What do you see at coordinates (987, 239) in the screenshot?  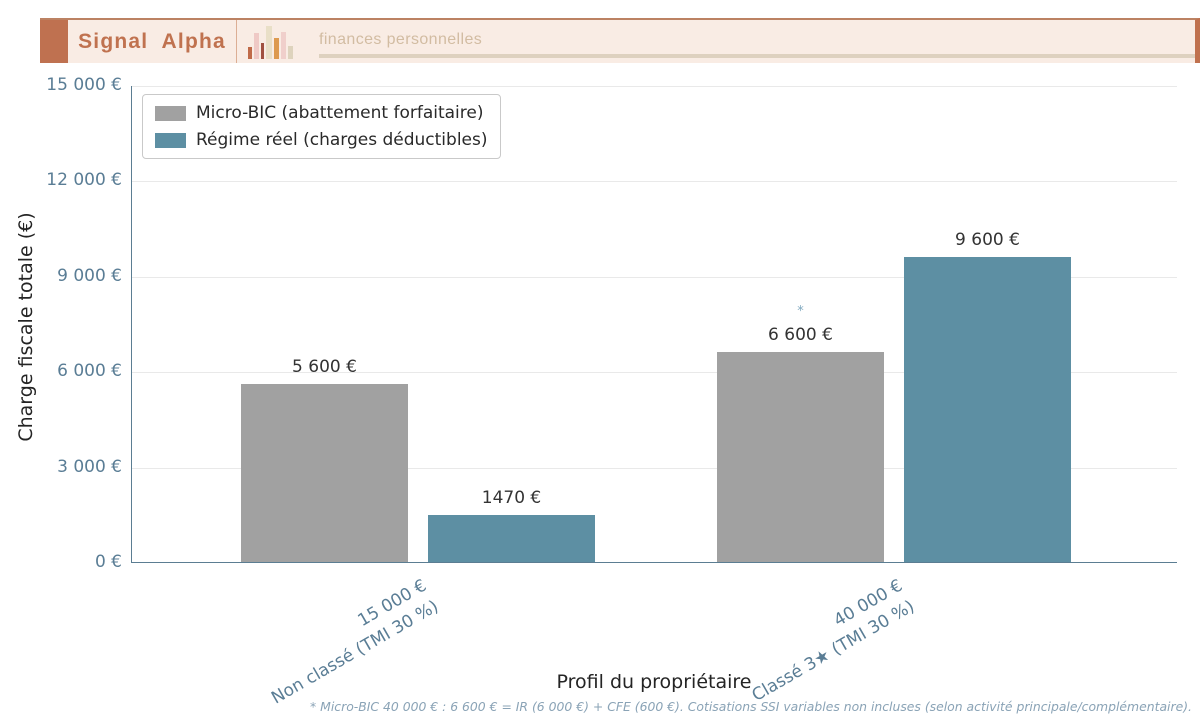 I see `bar-value-label: 9 600 €` at bounding box center [987, 239].